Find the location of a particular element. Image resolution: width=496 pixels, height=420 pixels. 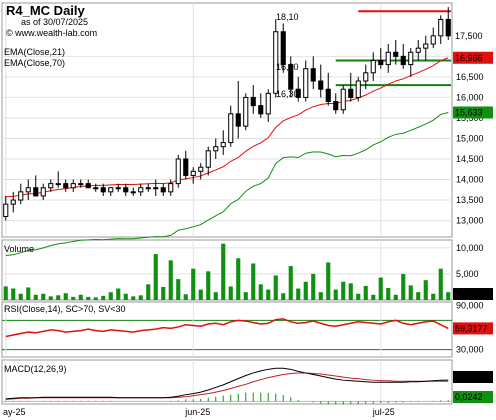

volume-last-tag: 1,507 is located at coordinates (466, 294).